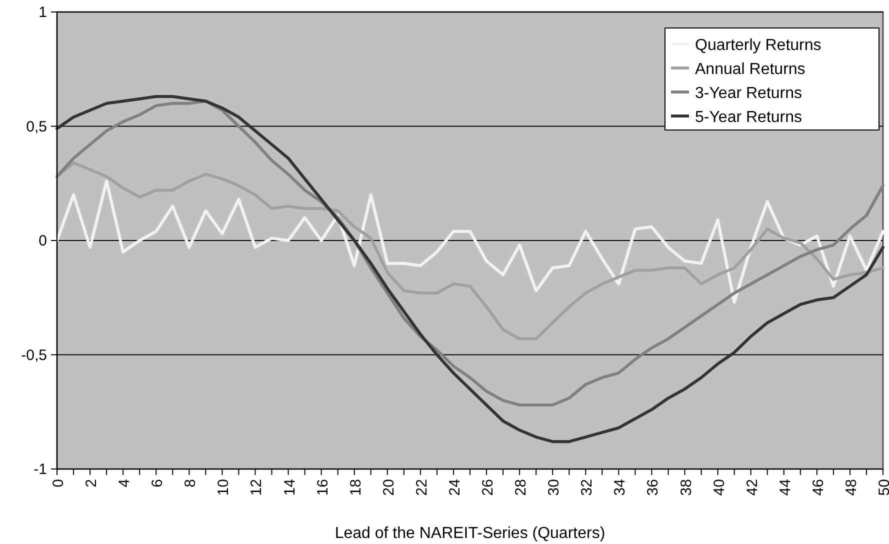  What do you see at coordinates (620, 487) in the screenshot?
I see `x-tick-label: 34` at bounding box center [620, 487].